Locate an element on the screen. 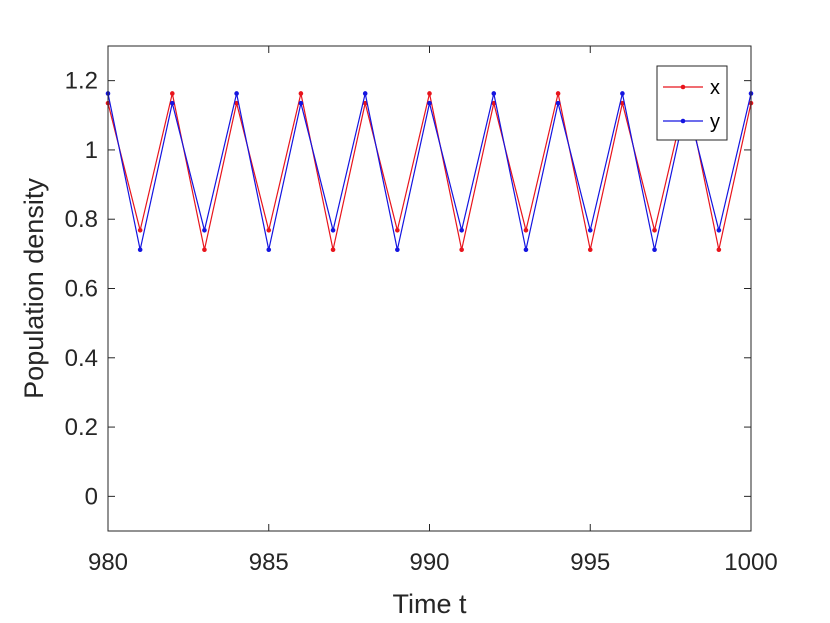 The width and height of the screenshot is (830, 623). legend-box is located at coordinates (692, 103).